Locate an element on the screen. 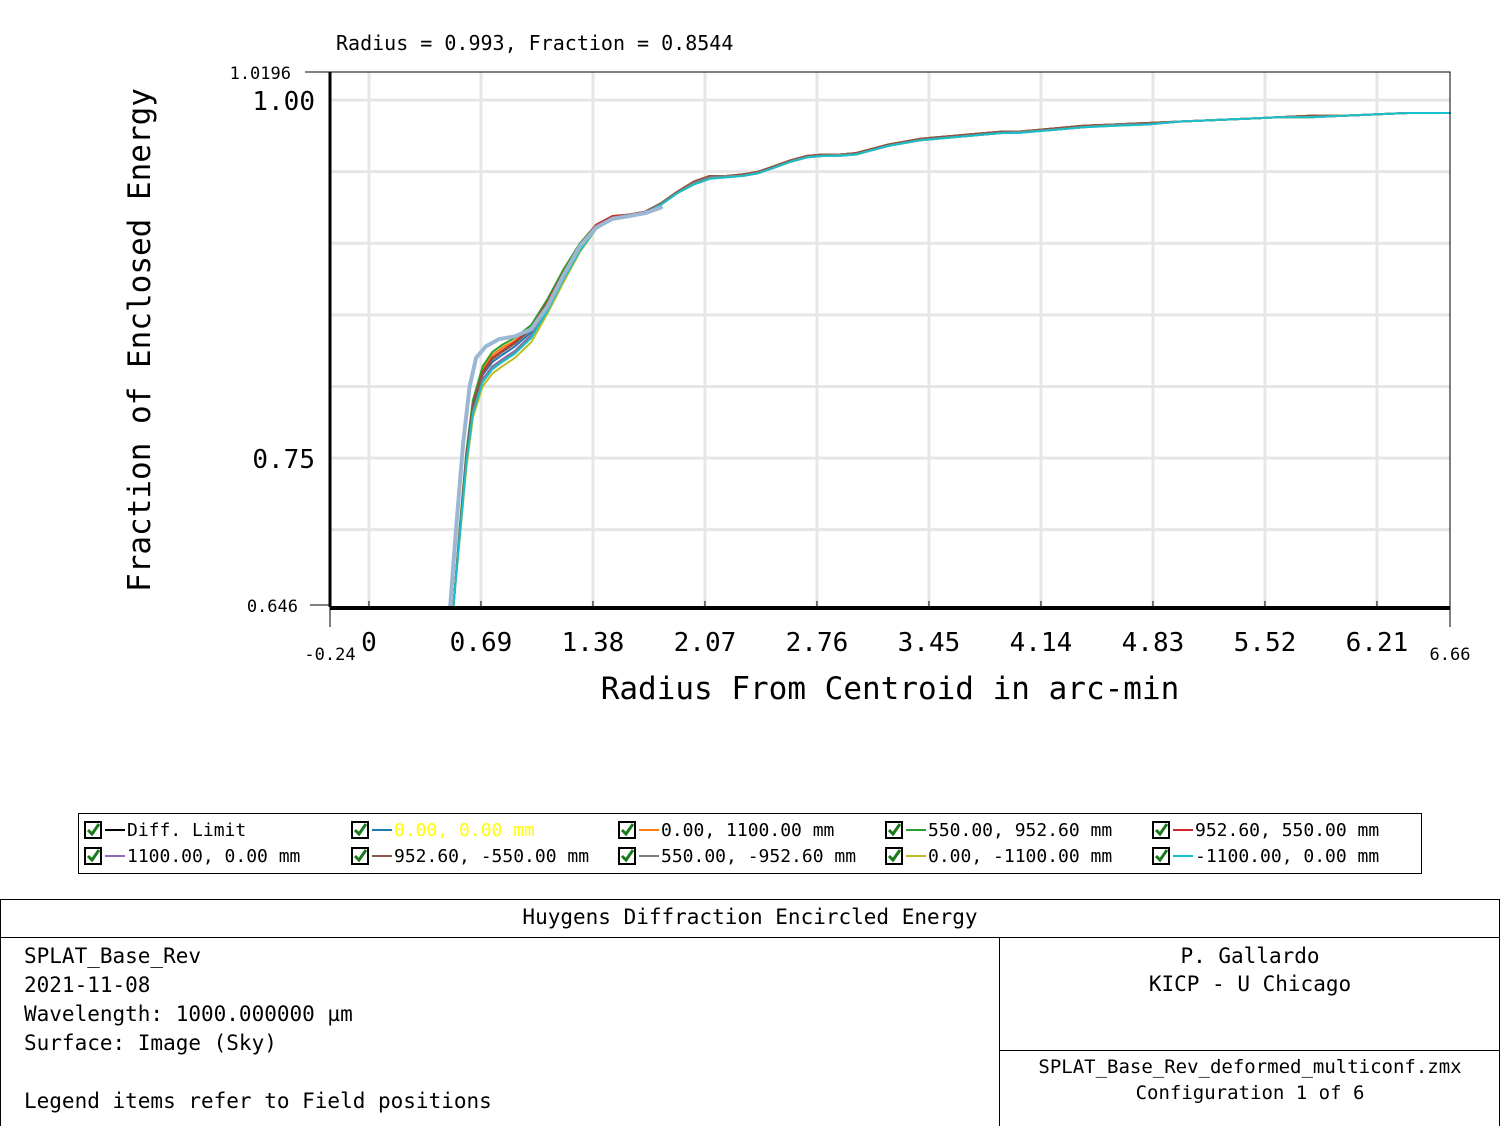 This screenshot has height=1126, width=1500. legend-label: 550.00, 952.60 mm is located at coordinates (1020, 830).